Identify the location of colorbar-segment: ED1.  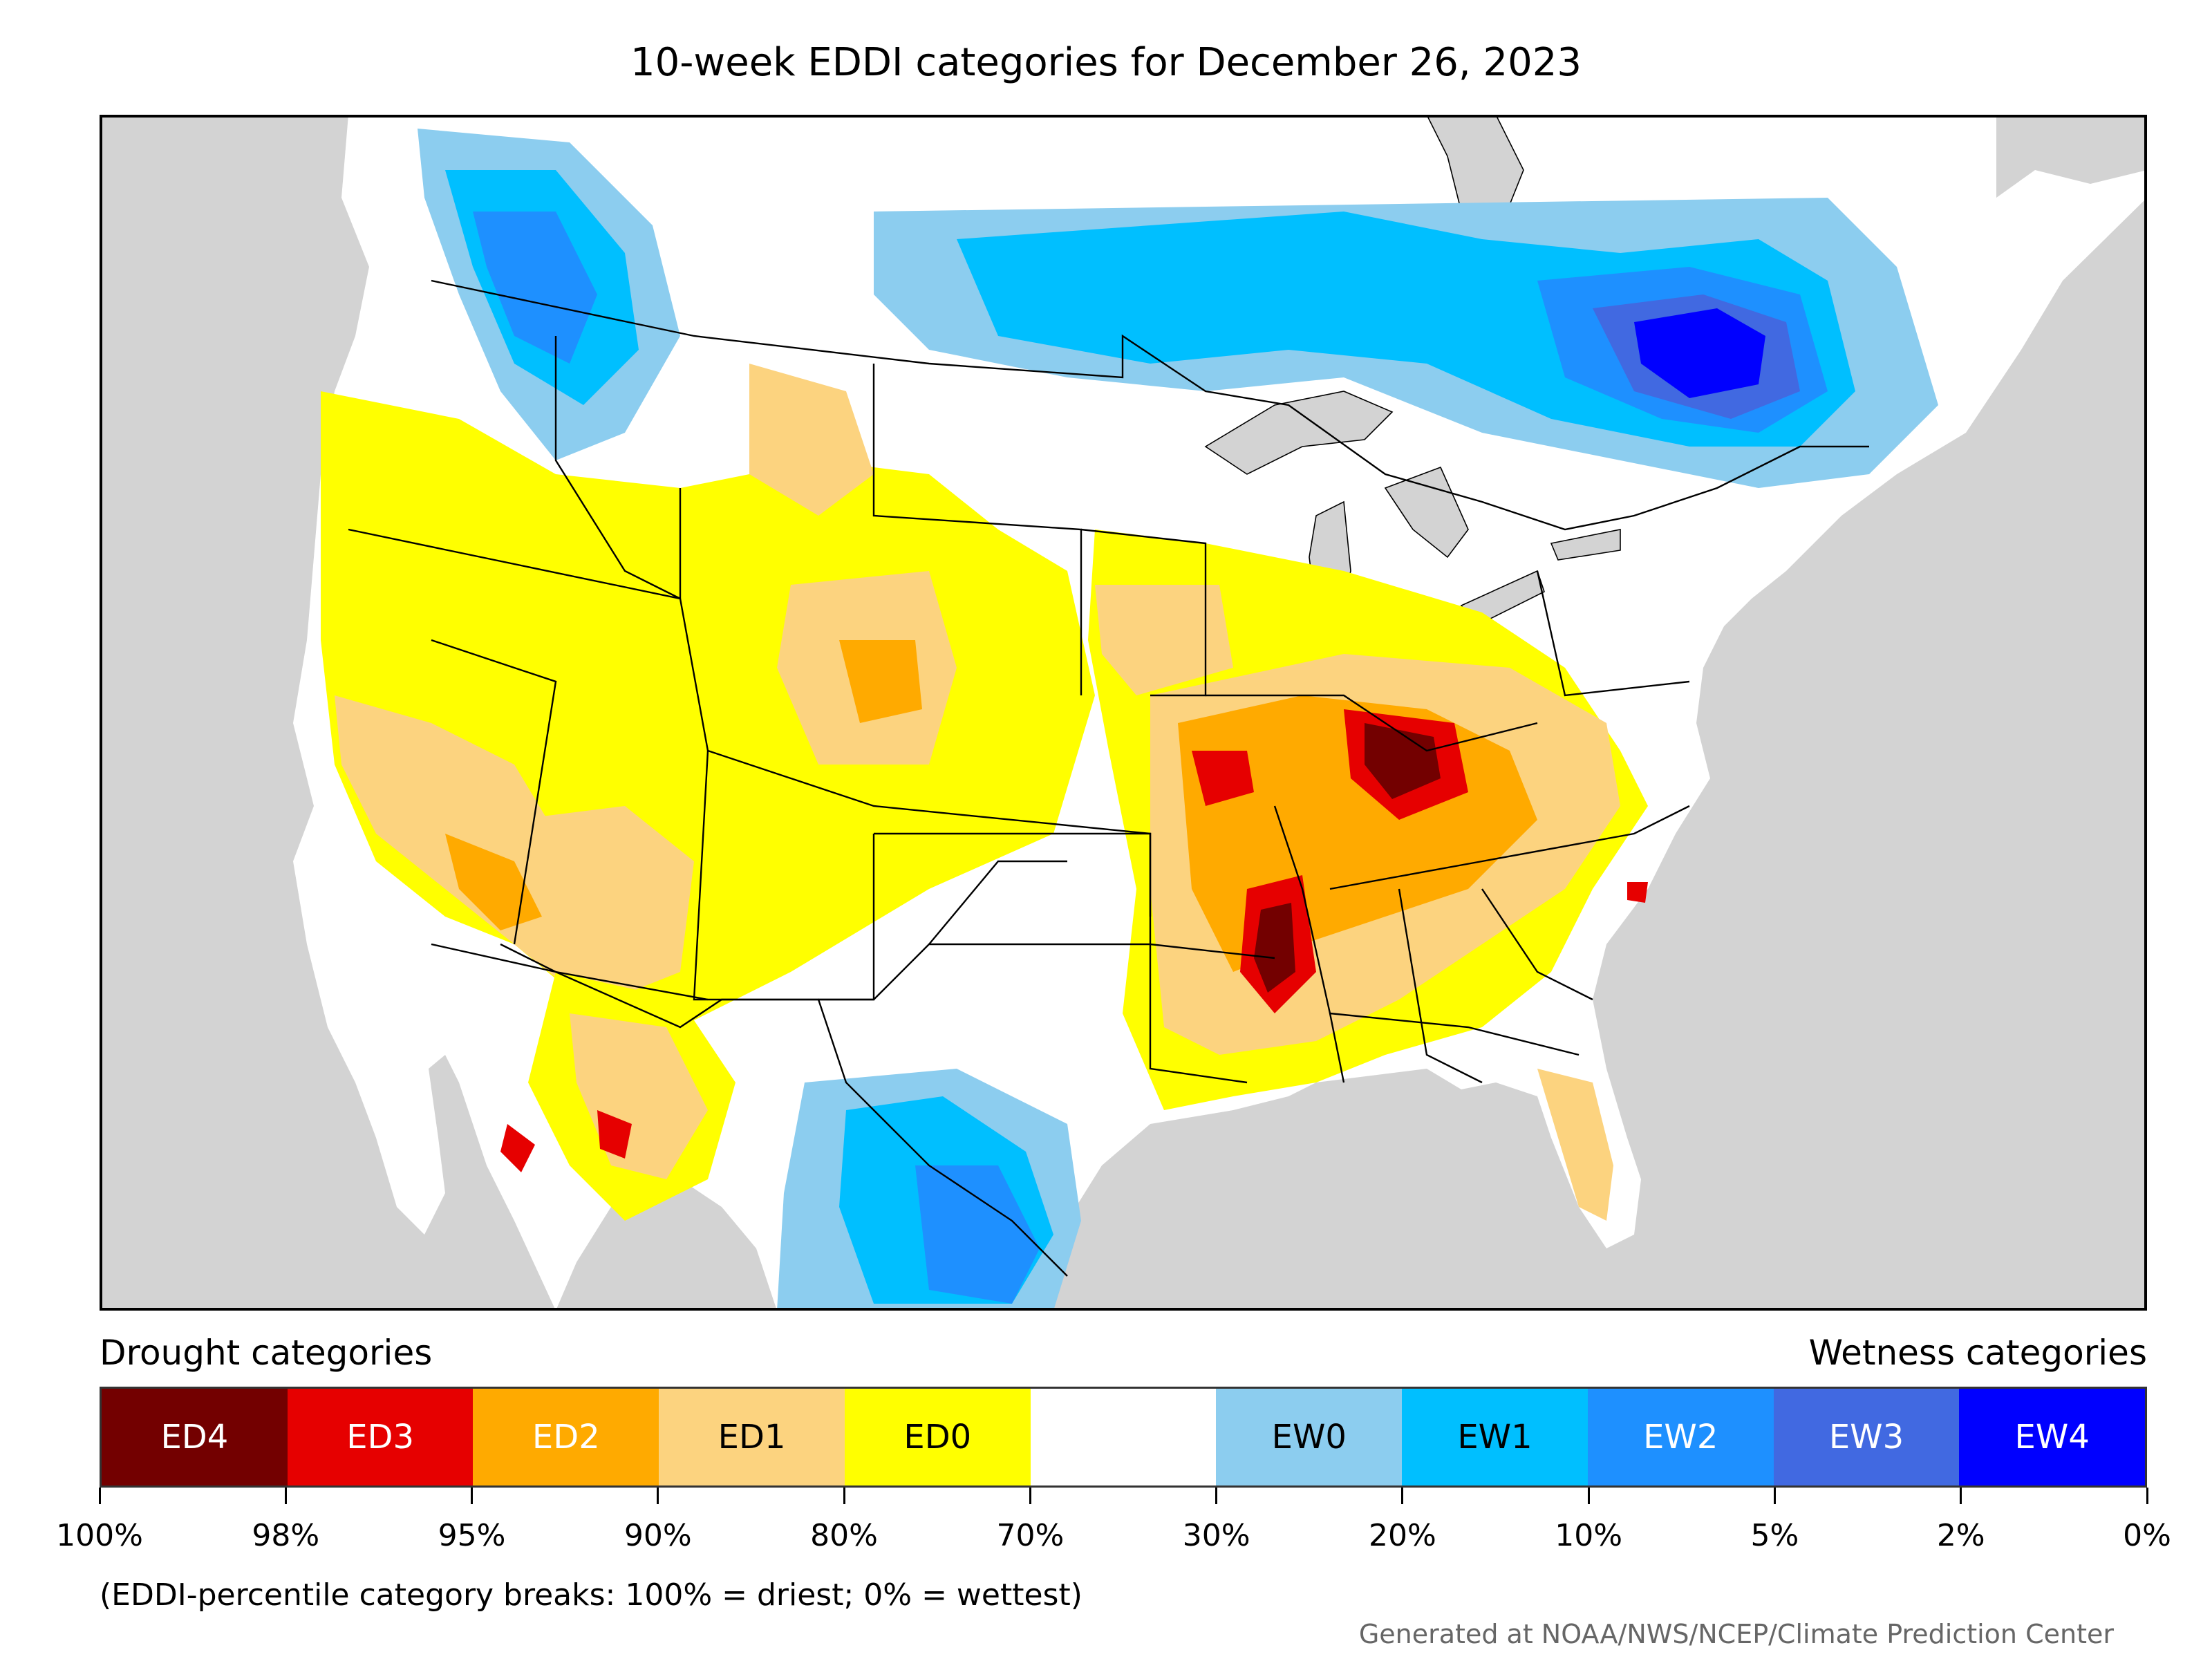
(752, 1437).